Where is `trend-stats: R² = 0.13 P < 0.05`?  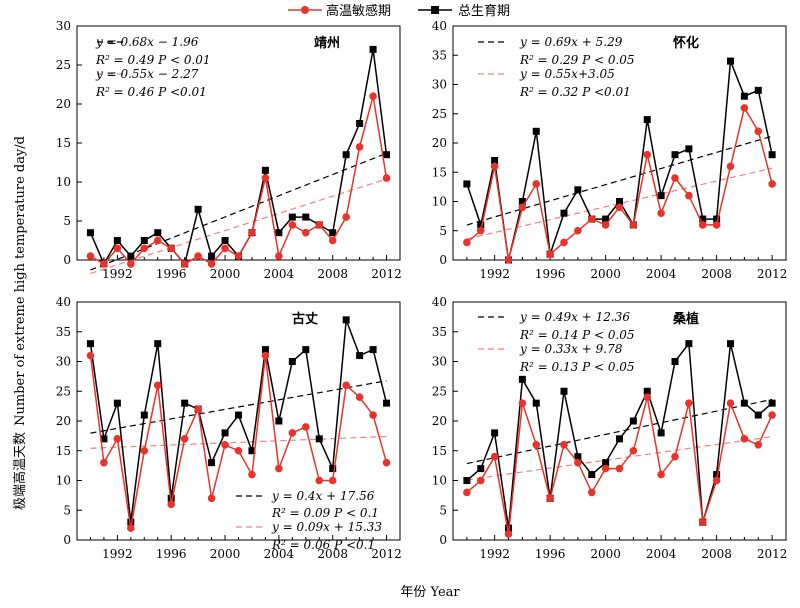 trend-stats: R² = 0.13 P < 0.05 is located at coordinates (577, 367).